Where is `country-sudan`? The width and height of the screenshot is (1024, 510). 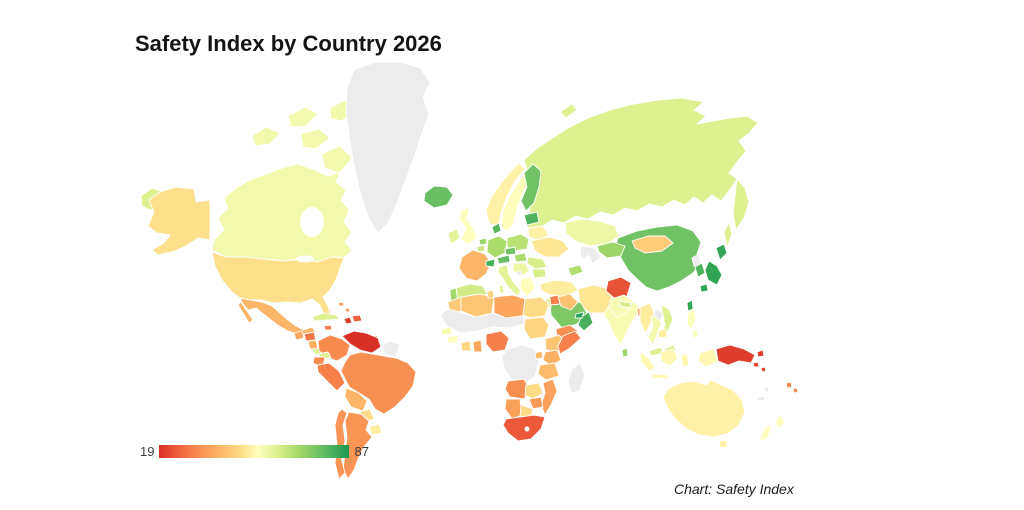 country-sudan is located at coordinates (536, 328).